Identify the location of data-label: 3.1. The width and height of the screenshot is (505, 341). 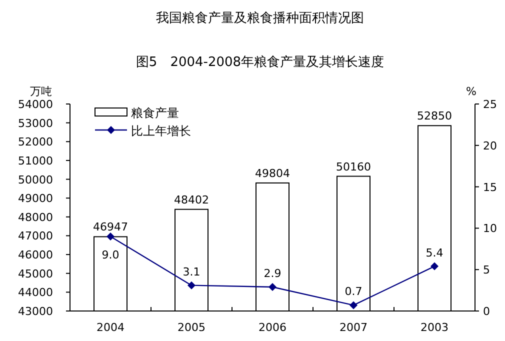
(191, 271).